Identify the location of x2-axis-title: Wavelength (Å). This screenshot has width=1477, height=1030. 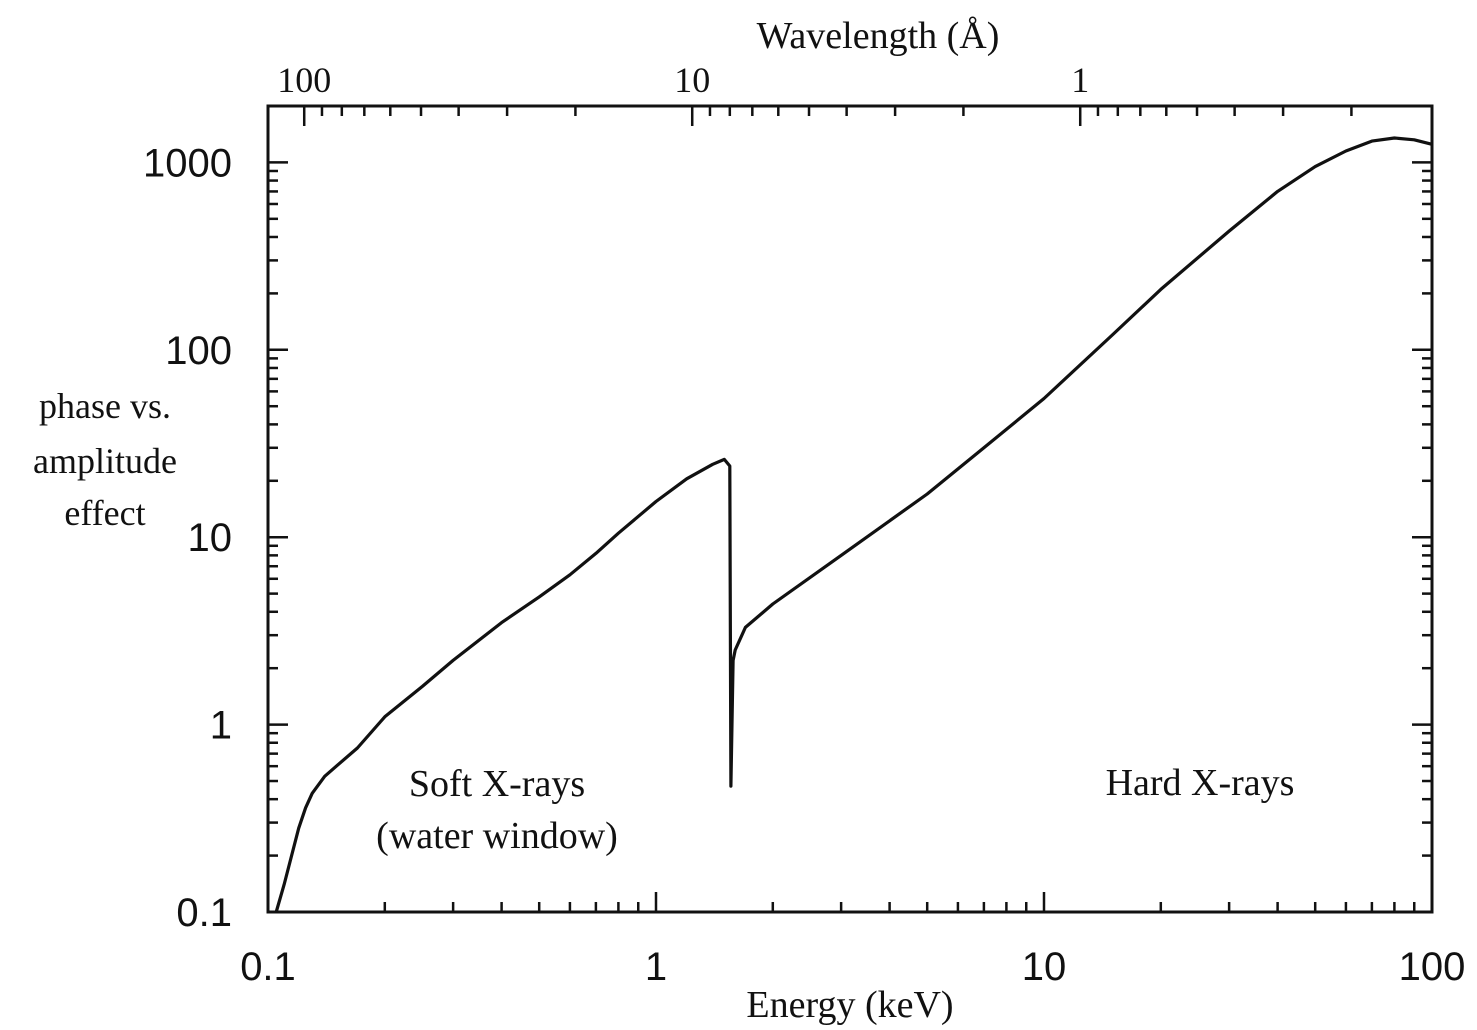
(878, 36).